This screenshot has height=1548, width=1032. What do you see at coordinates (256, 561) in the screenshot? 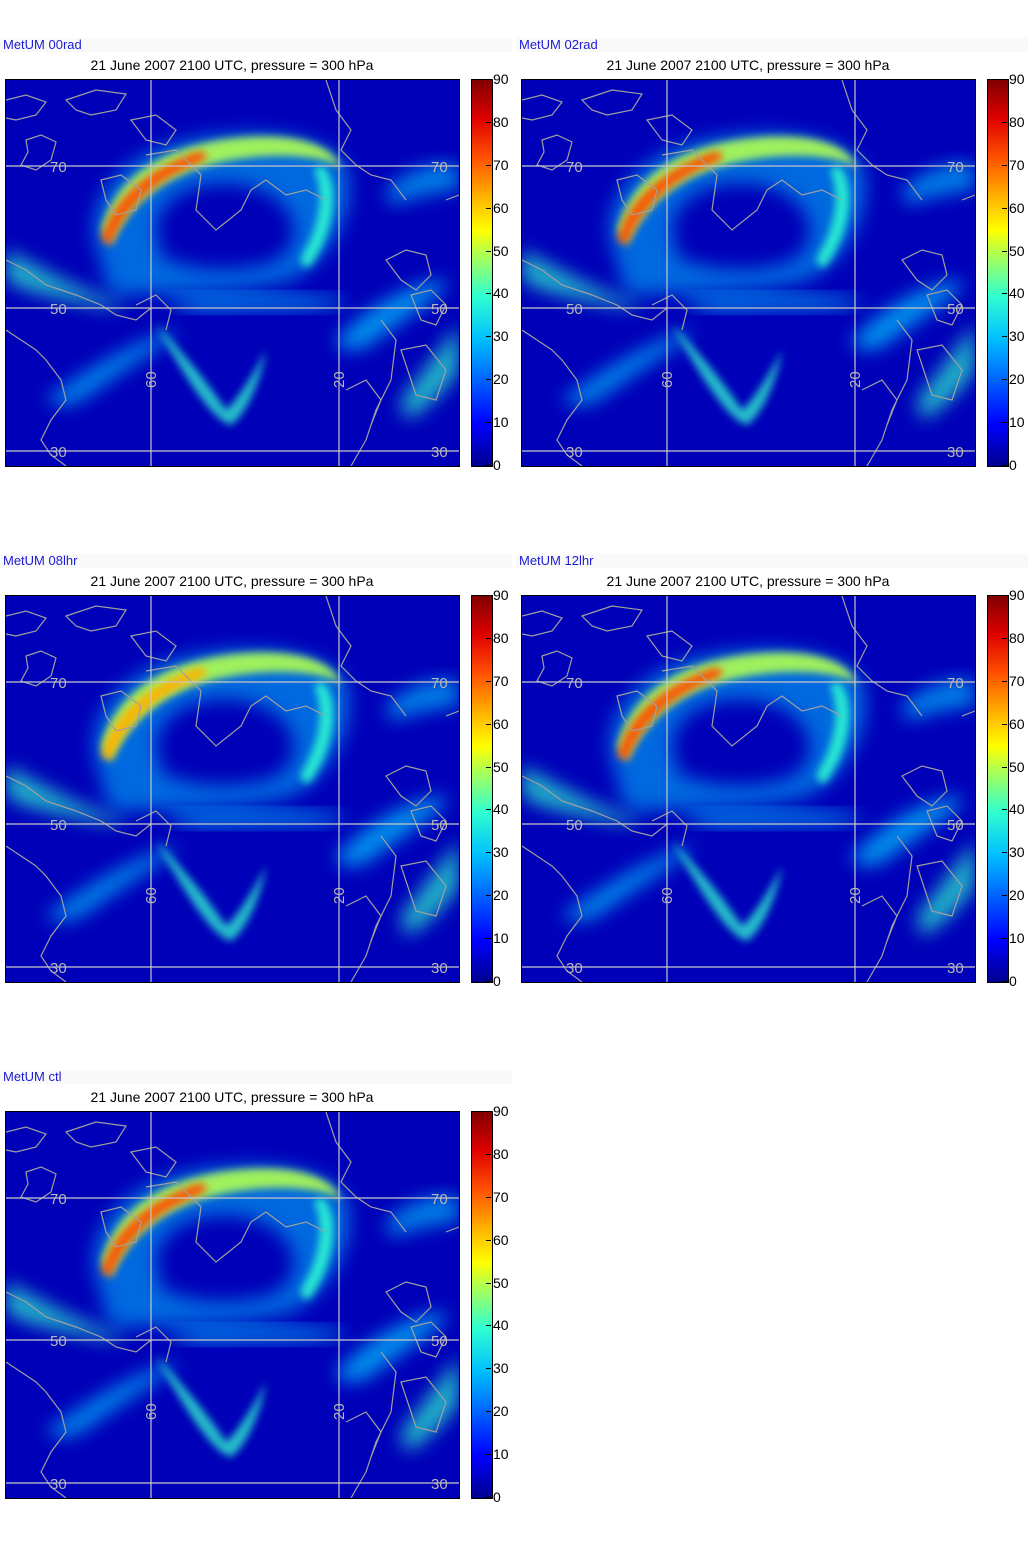
I see `model-label-bar: MetUM 08lhr` at bounding box center [256, 561].